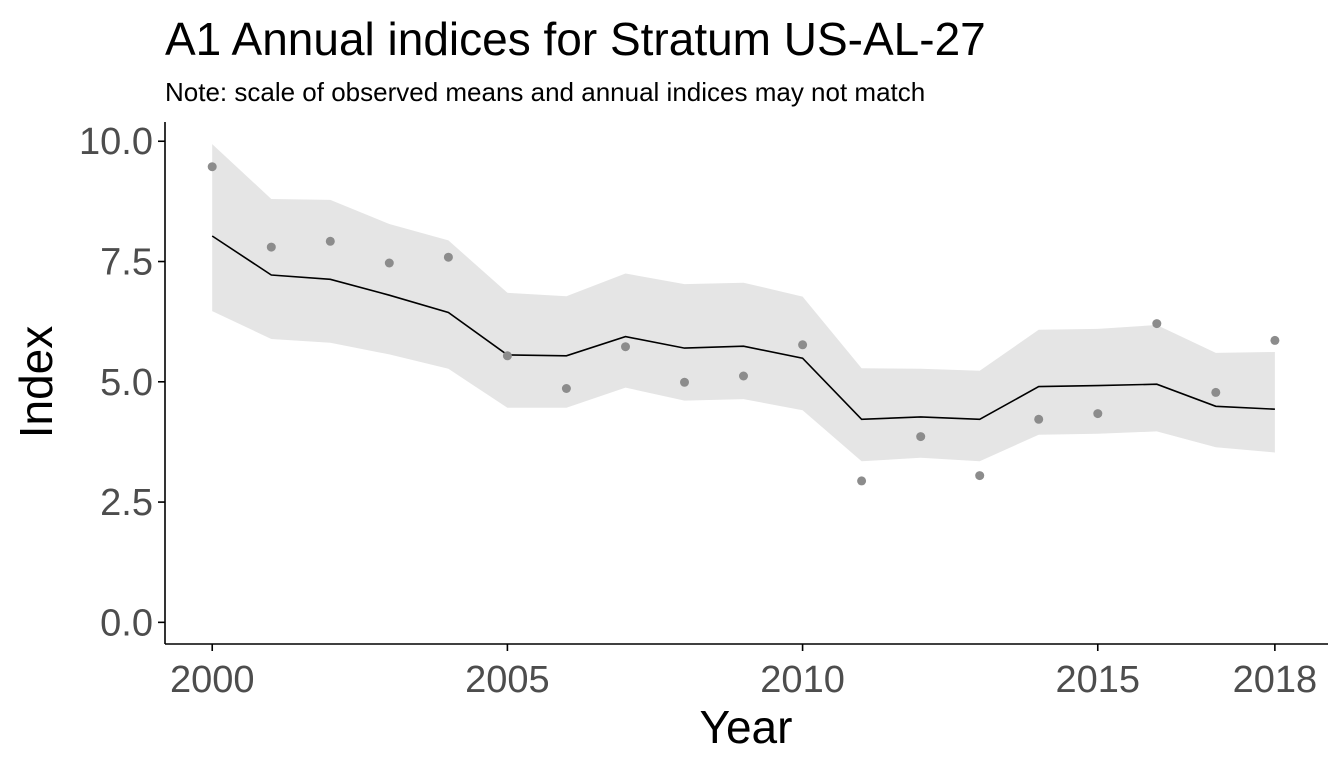 The height and width of the screenshot is (768, 1344). What do you see at coordinates (126, 263) in the screenshot?
I see `y-tick-label: 7.5` at bounding box center [126, 263].